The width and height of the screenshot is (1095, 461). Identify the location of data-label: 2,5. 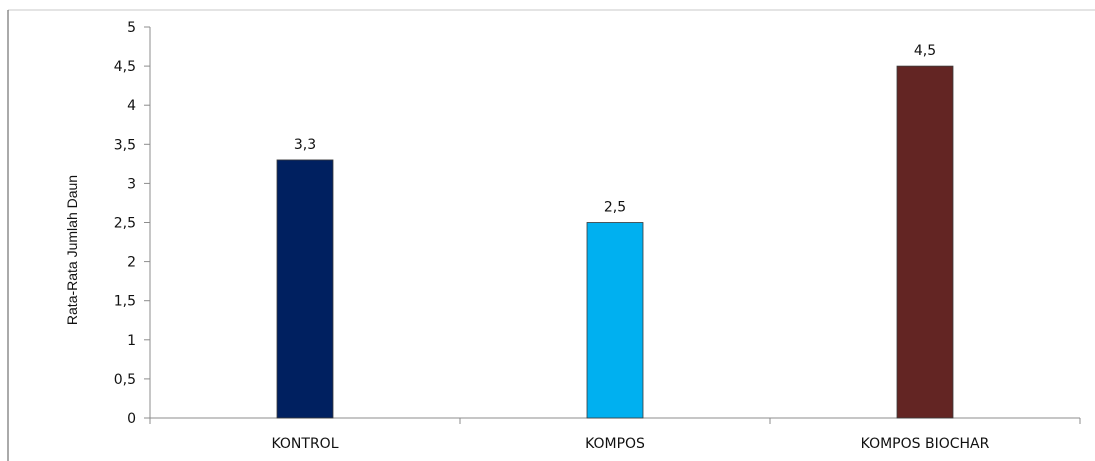
(615, 208).